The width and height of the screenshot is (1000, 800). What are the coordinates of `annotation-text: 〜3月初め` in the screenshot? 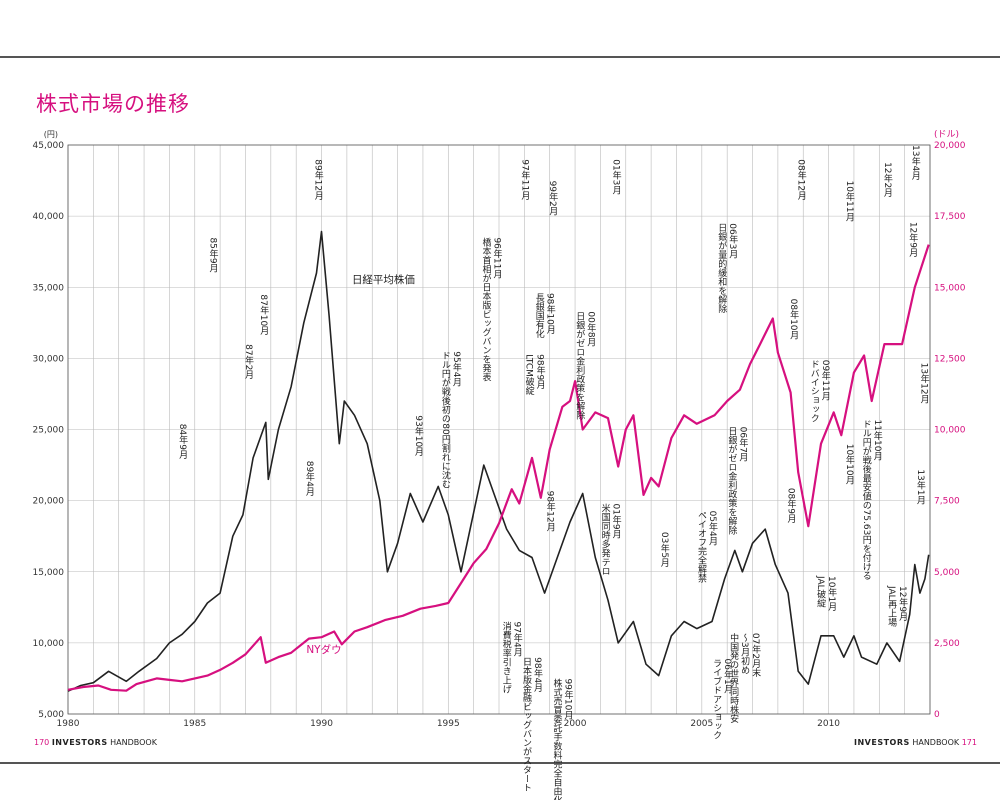 It's located at (744, 654).